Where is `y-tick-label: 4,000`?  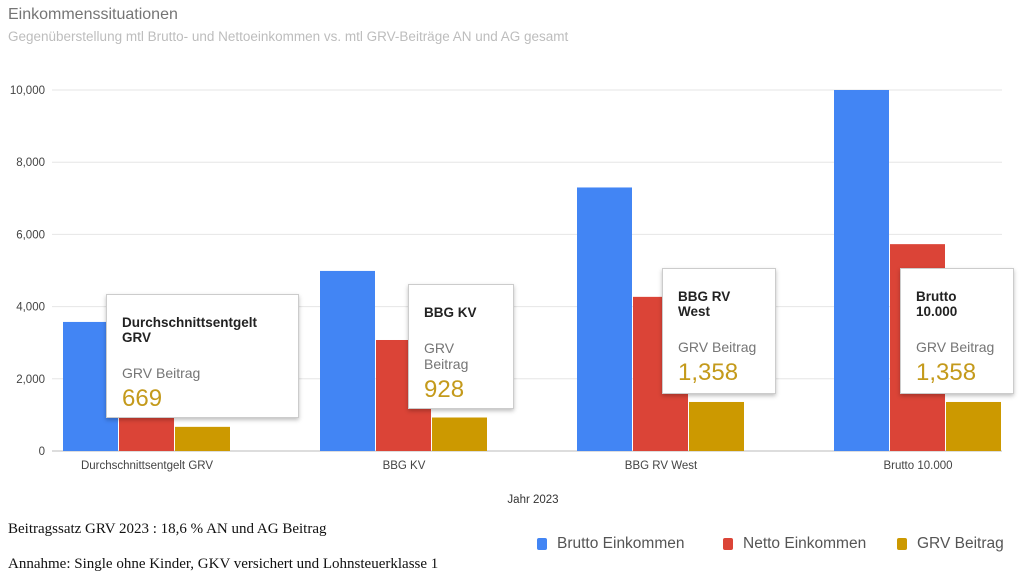 y-tick-label: 4,000 is located at coordinates (30, 308).